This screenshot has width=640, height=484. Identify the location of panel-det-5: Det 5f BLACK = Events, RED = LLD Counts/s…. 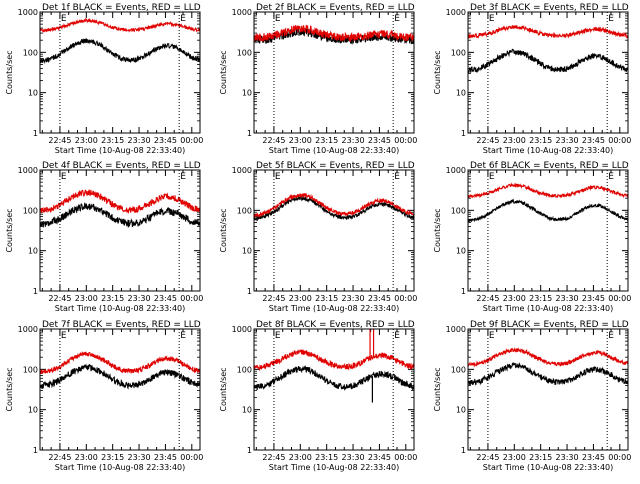
(318, 237).